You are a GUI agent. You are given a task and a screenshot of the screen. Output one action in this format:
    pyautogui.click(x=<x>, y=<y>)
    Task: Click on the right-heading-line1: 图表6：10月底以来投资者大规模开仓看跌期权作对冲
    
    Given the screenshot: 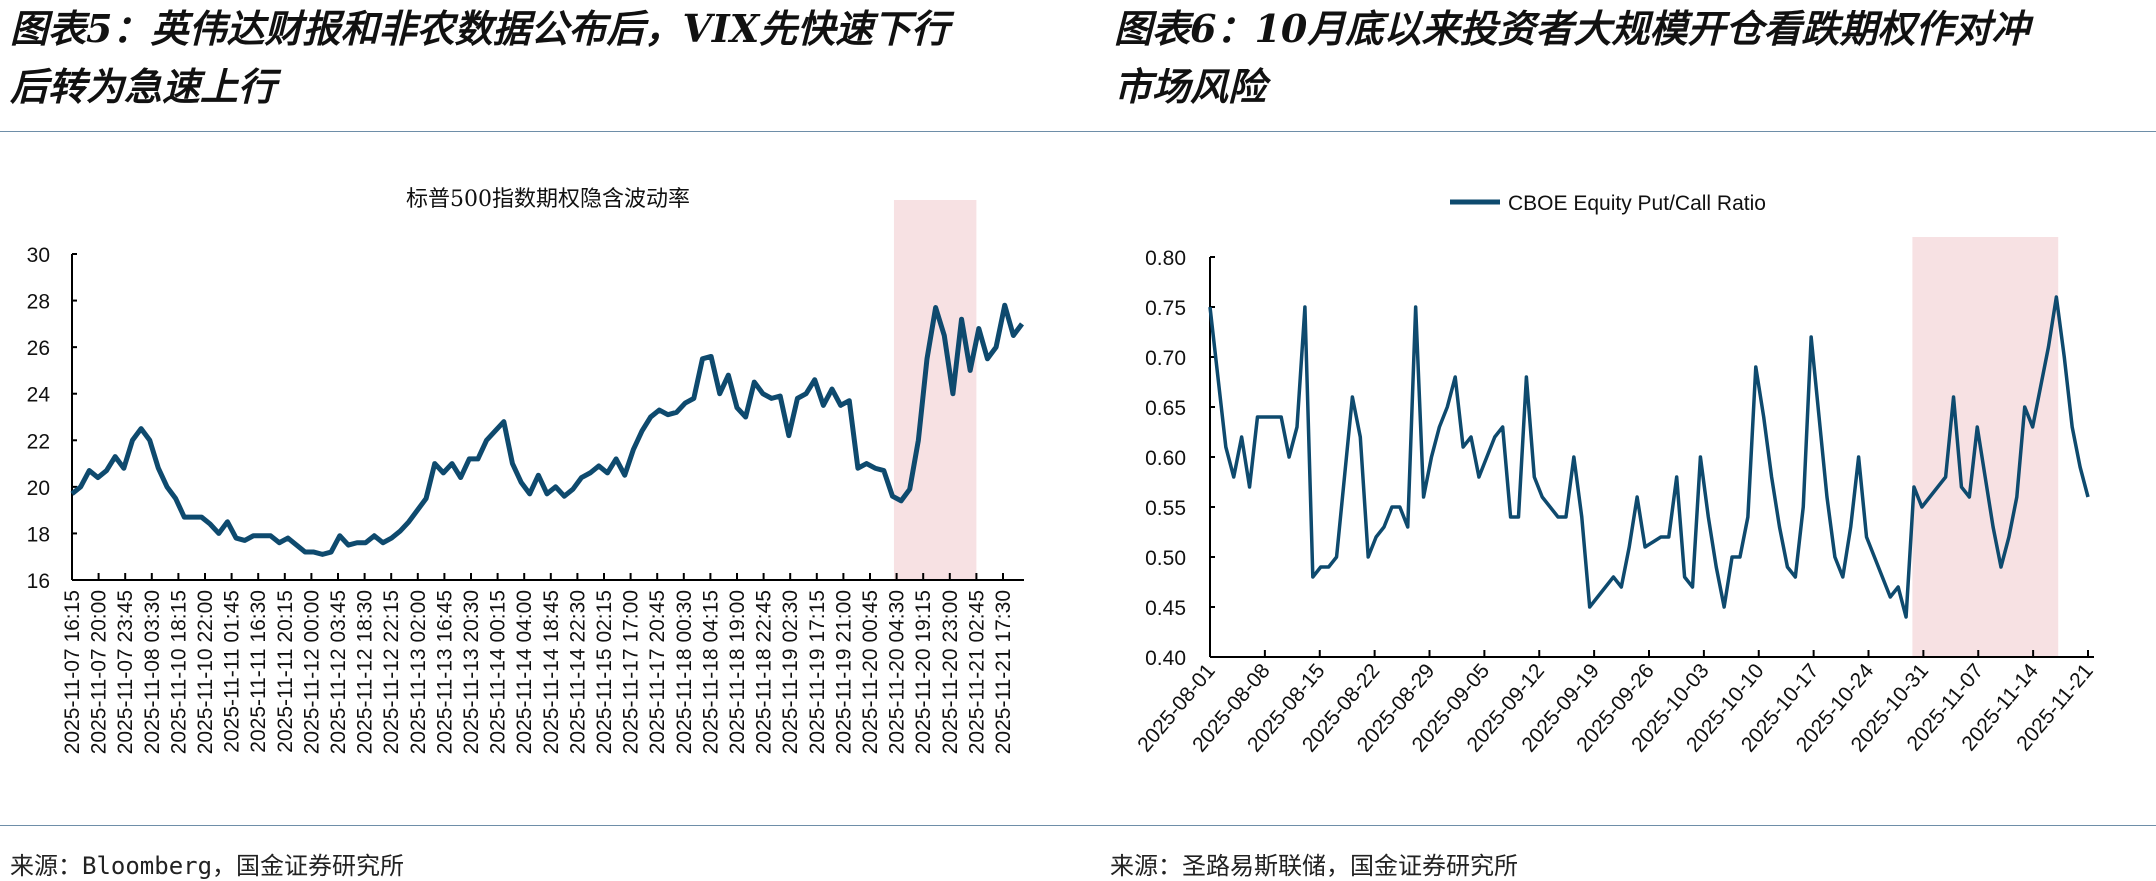 What is the action you would take?
    pyautogui.click(x=1572, y=28)
    